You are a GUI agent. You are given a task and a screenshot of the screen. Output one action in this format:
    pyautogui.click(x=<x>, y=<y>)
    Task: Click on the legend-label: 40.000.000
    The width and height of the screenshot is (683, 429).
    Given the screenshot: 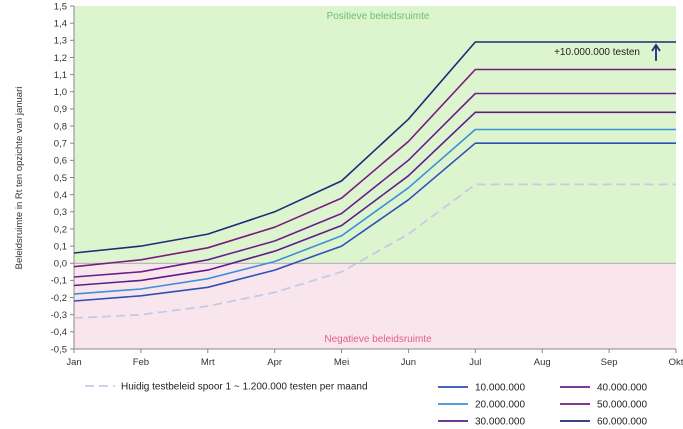 What is the action you would take?
    pyautogui.click(x=622, y=388)
    